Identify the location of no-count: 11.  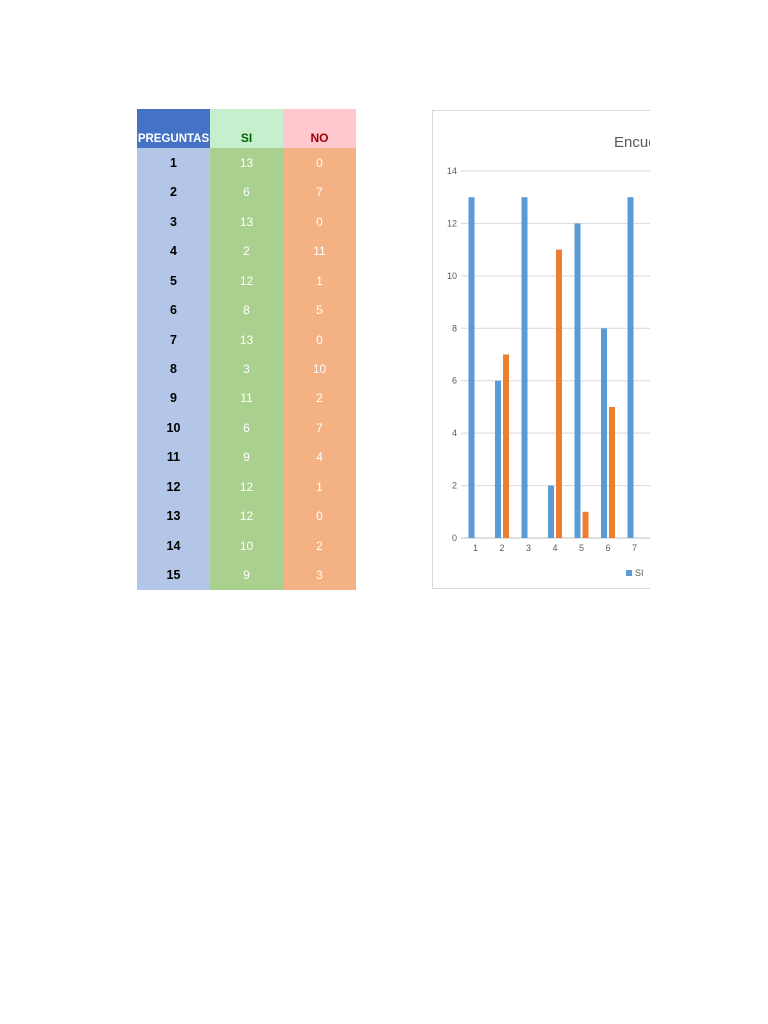
(319, 251).